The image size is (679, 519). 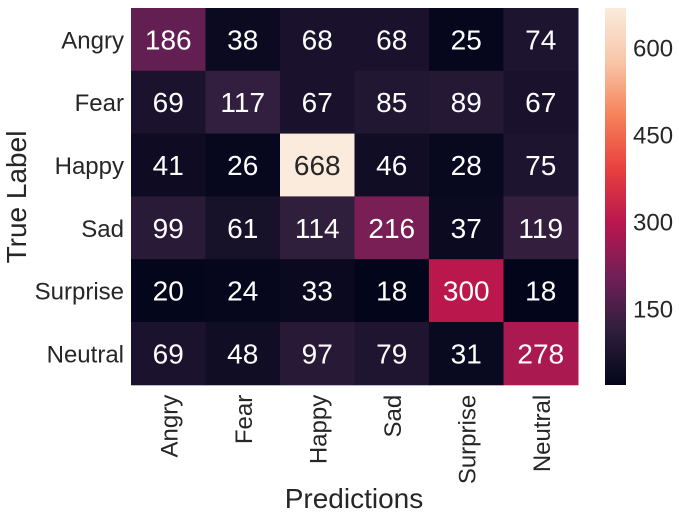 I want to click on cell-value-label: 25, so click(x=466, y=39).